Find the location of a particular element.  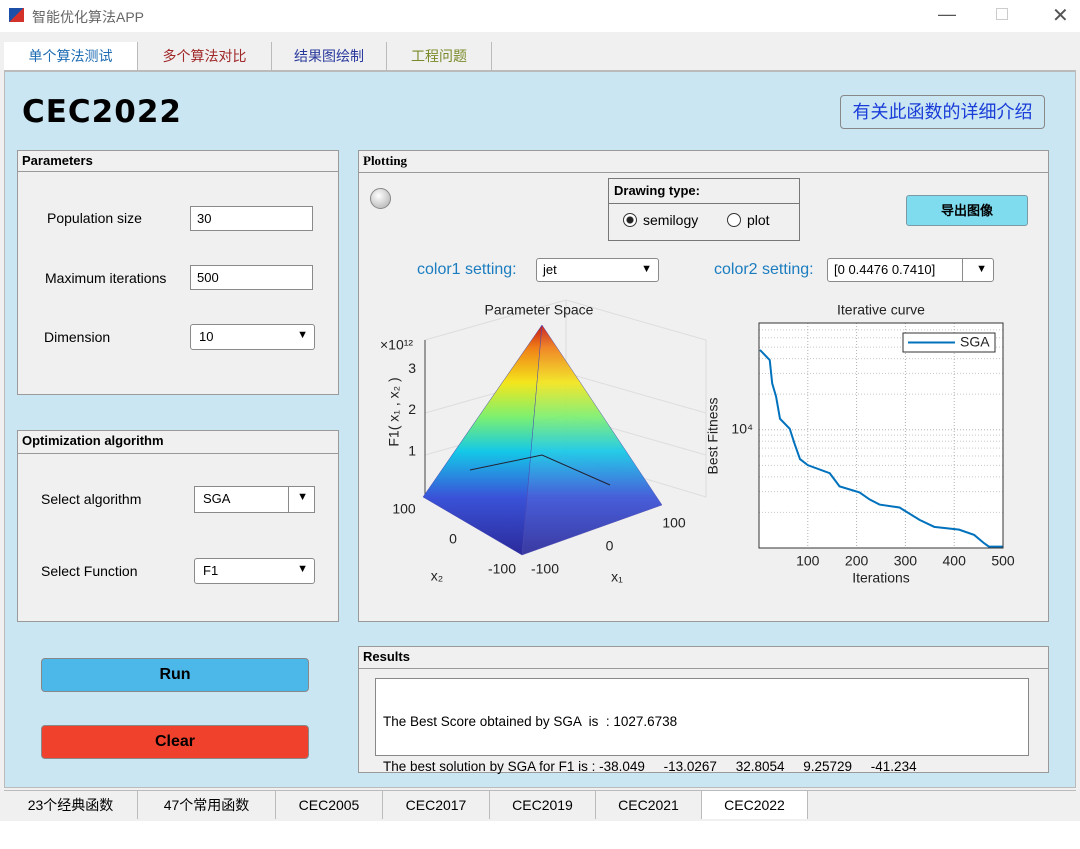

tab: CEC2017 is located at coordinates (436, 805).